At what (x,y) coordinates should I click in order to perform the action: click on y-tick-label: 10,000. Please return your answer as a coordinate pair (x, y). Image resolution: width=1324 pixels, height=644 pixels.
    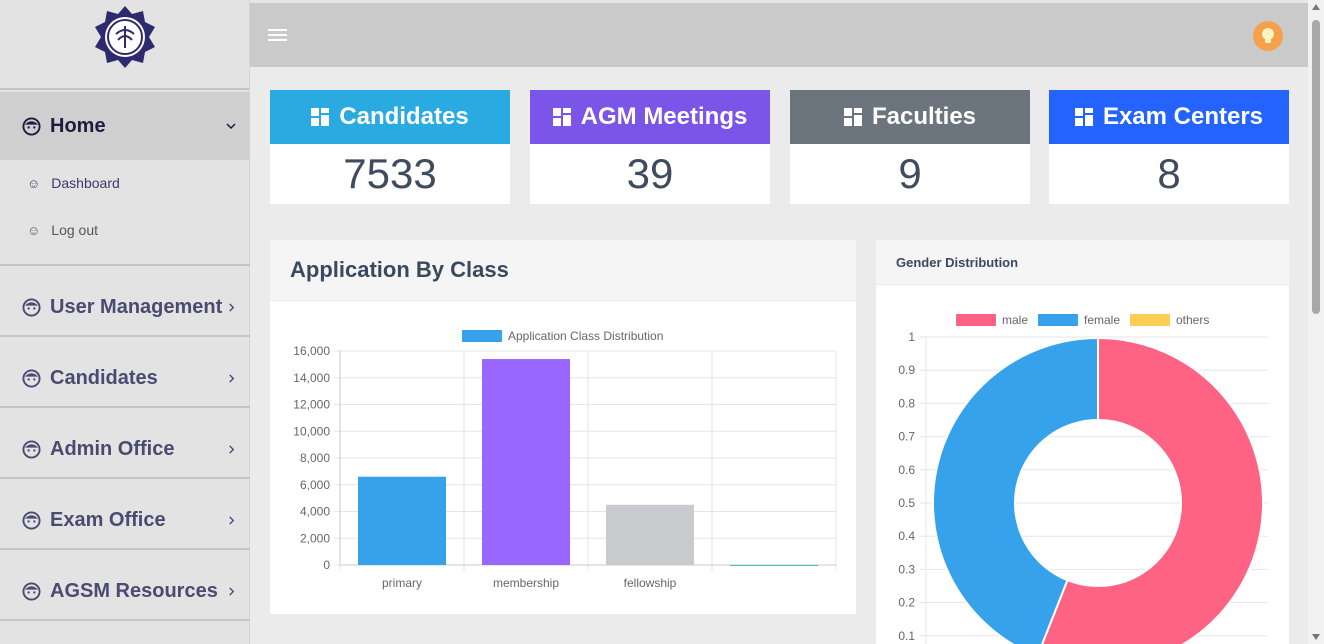
    Looking at the image, I should click on (311, 431).